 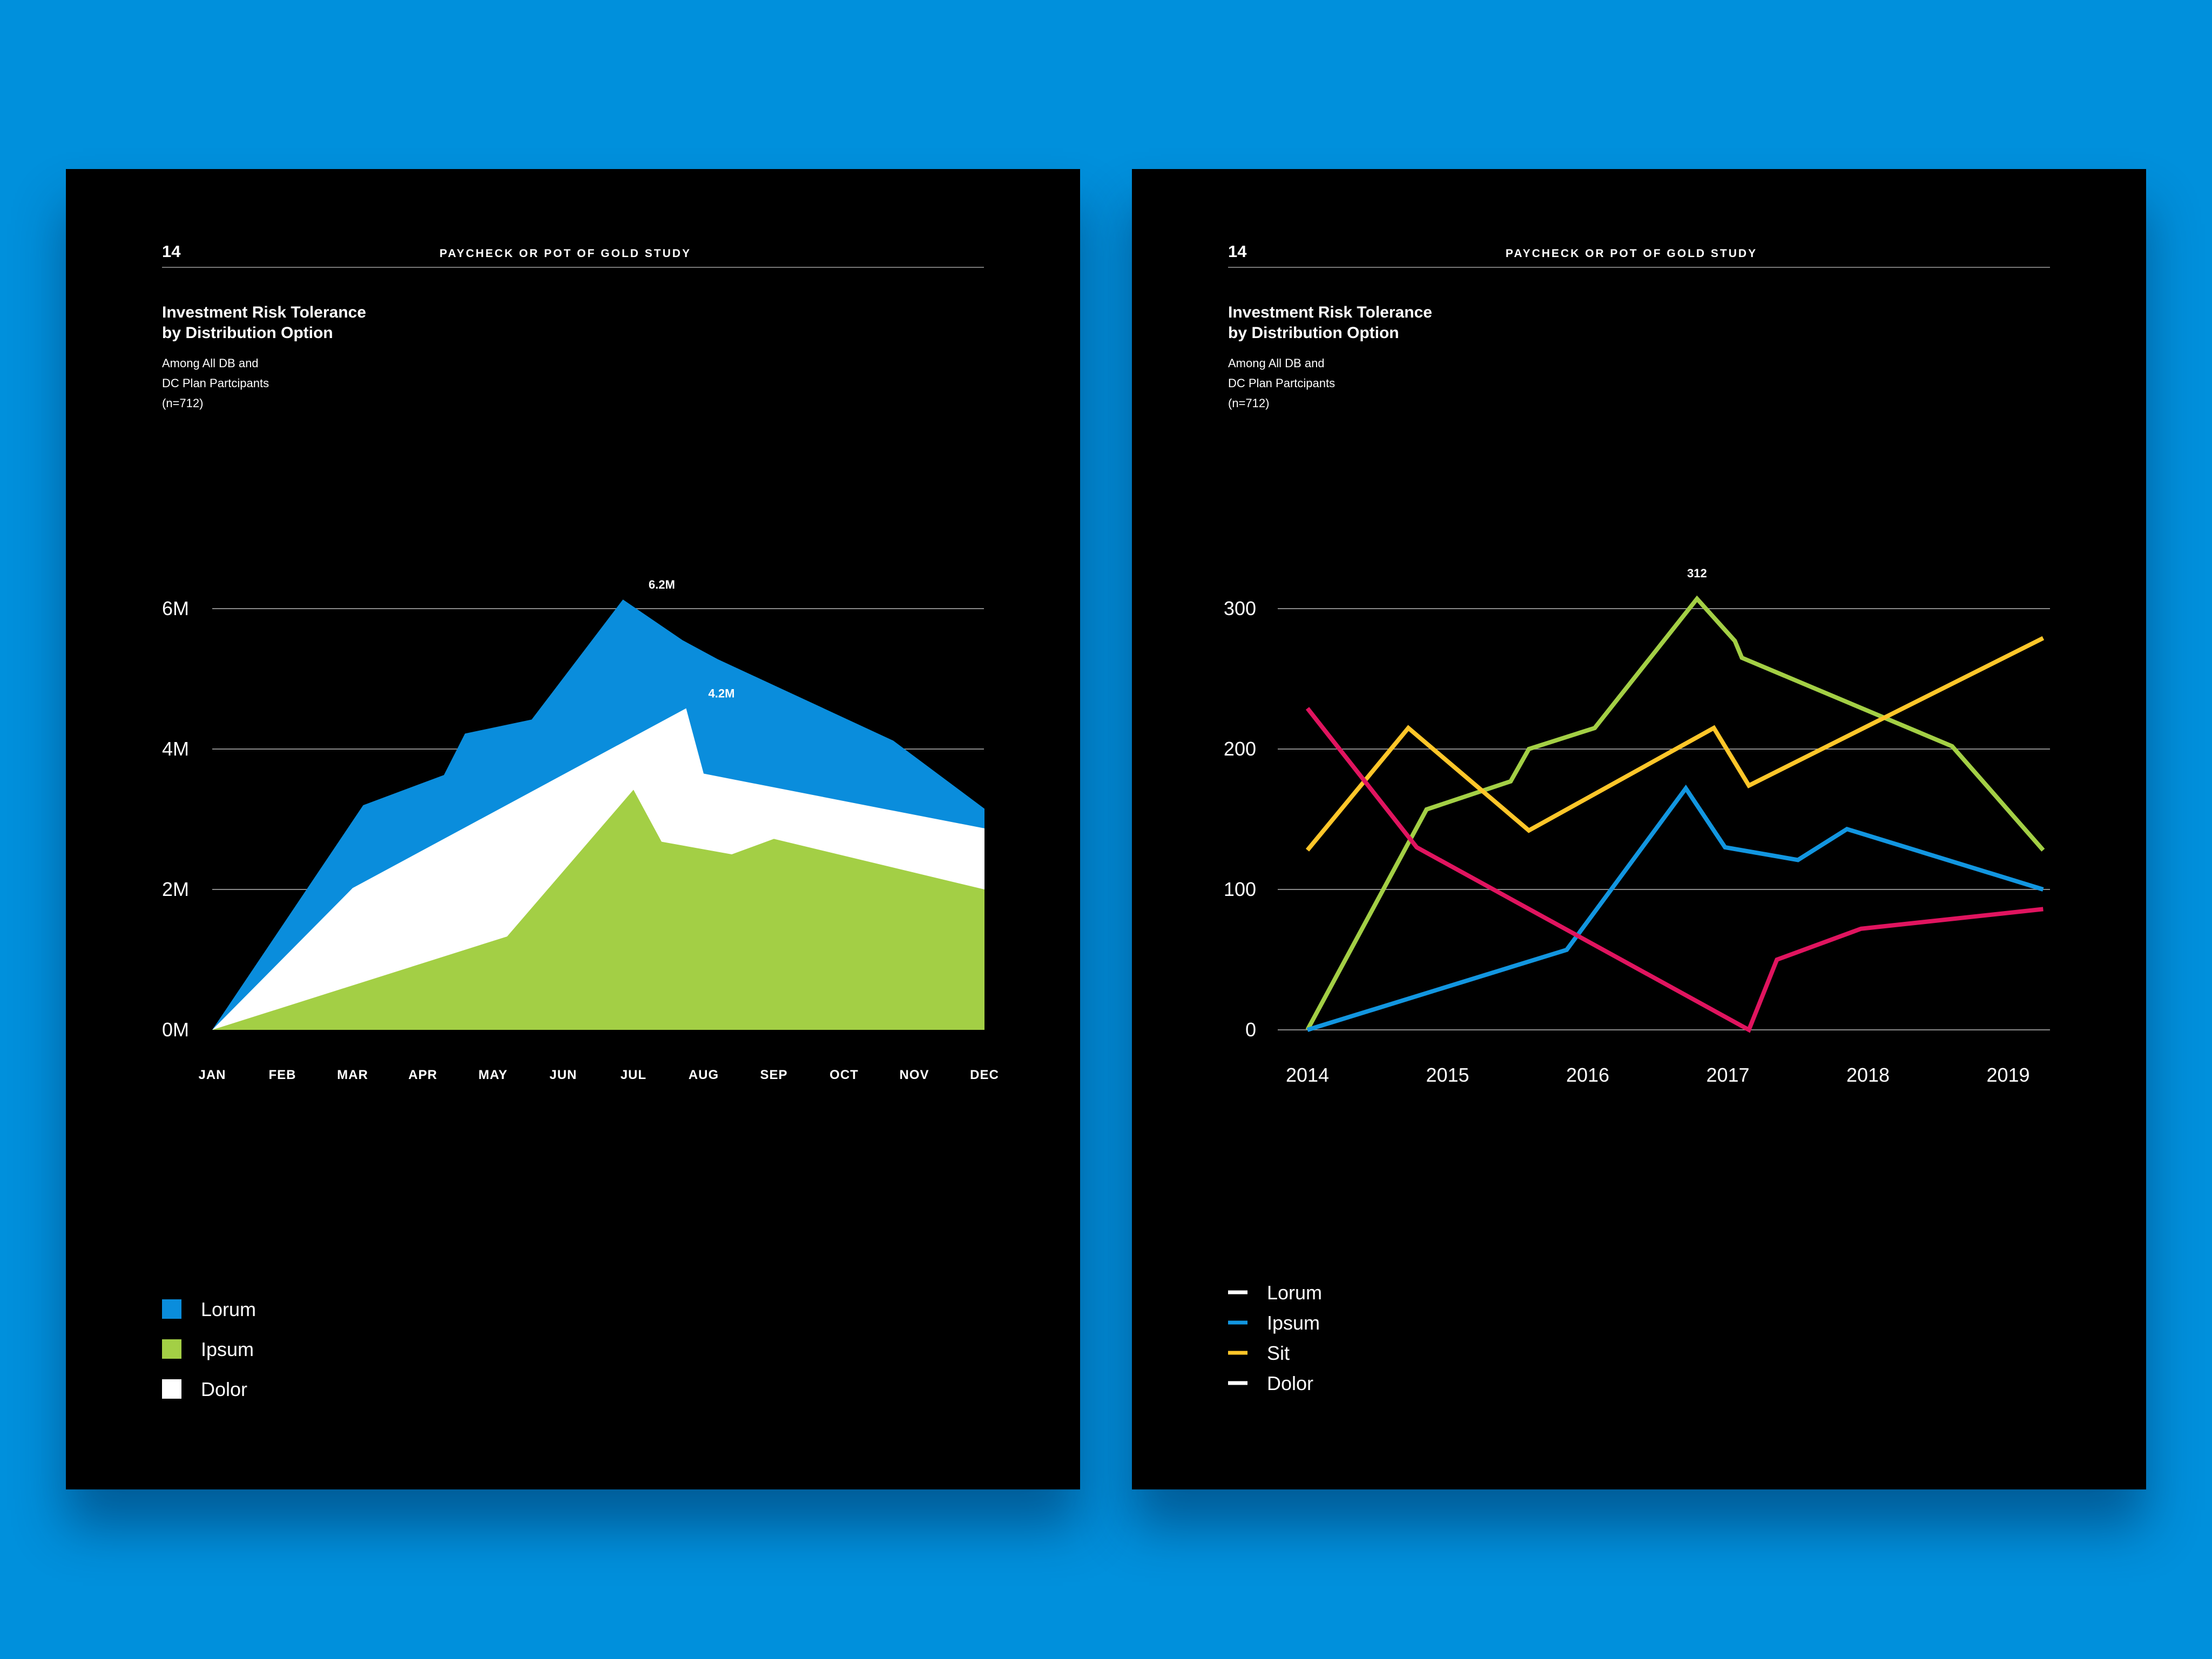 I want to click on x-tick-label: AUG, so click(x=704, y=1075).